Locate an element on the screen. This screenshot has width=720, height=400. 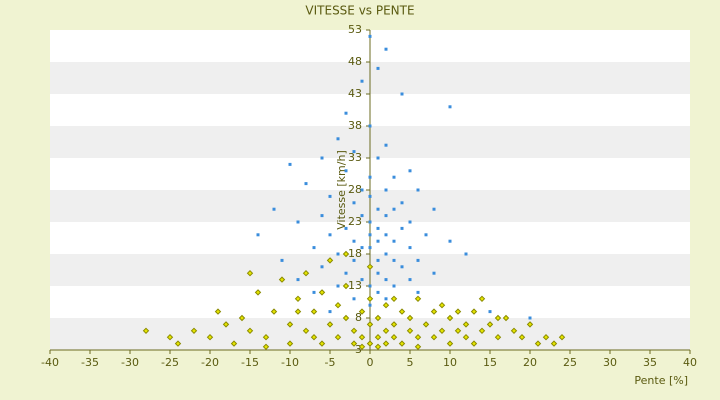
chart-title: VITESSE vs PENTE is located at coordinates (359, 11).